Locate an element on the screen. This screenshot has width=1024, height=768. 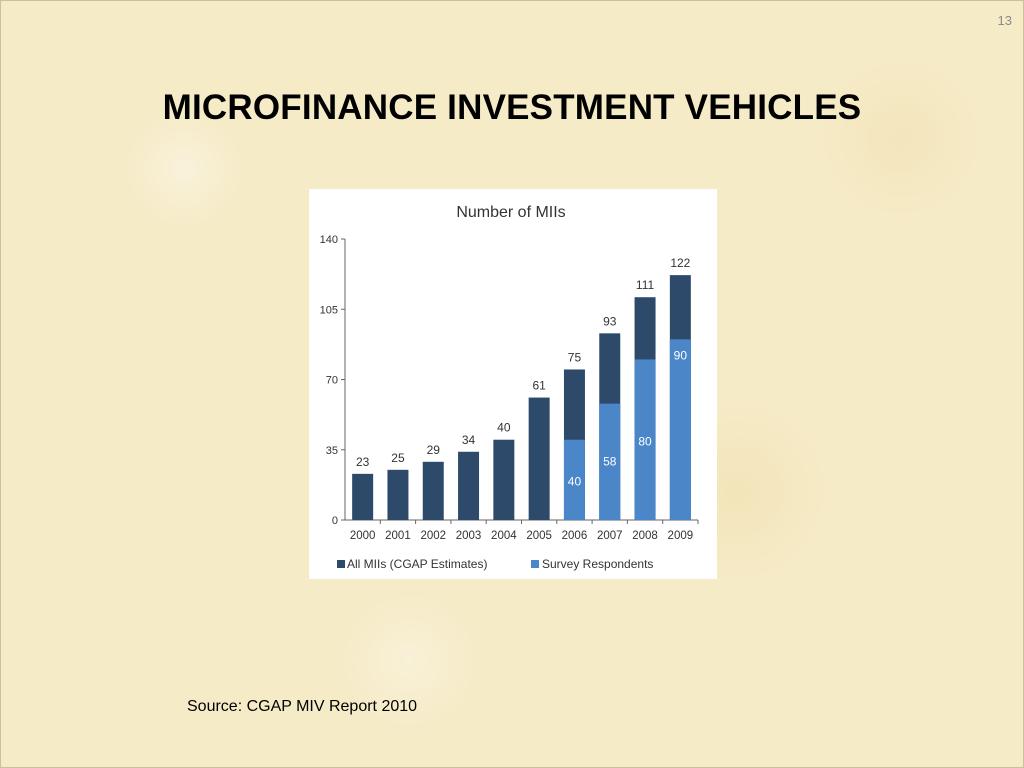
data-label-total: 111 is located at coordinates (645, 285).